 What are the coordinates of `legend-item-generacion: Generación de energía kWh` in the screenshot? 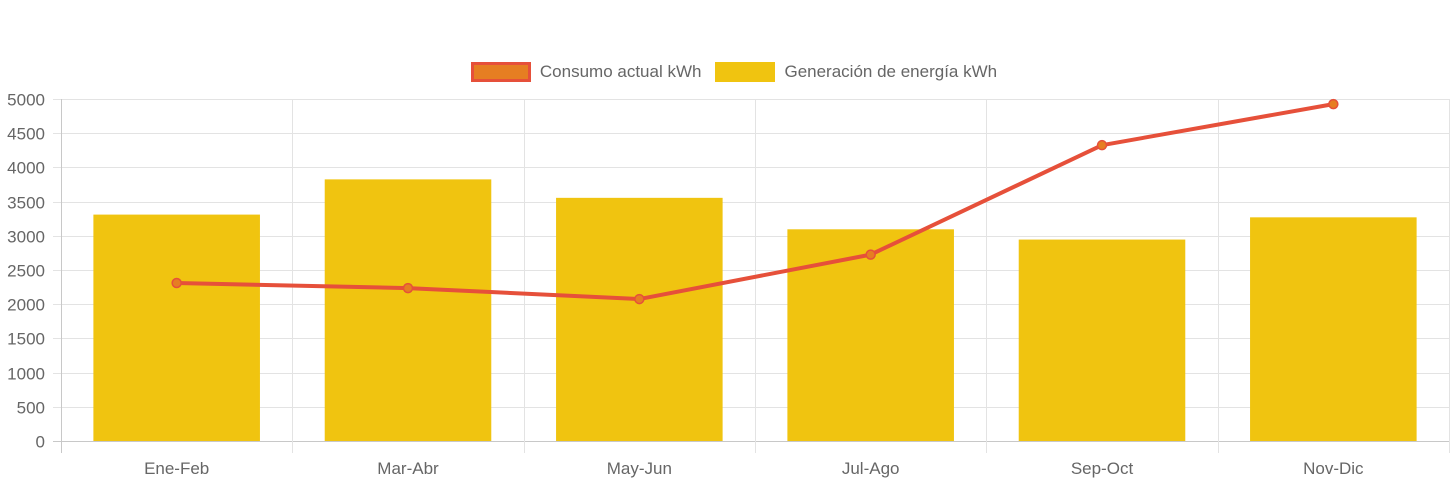 It's located at (856, 72).